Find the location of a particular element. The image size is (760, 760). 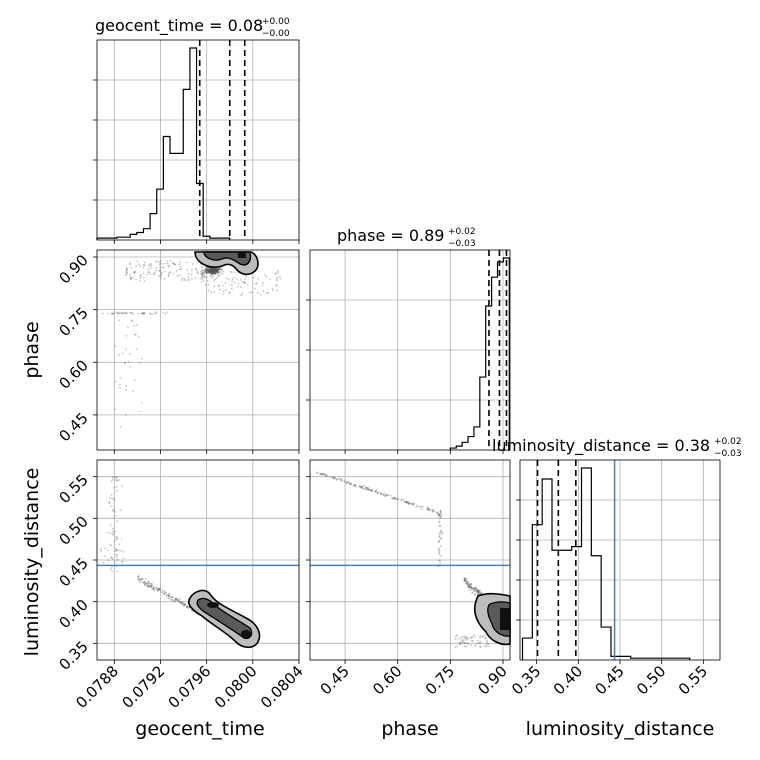

x-axis-label-luminosity-distance: luminosity_distance is located at coordinates (620, 729).